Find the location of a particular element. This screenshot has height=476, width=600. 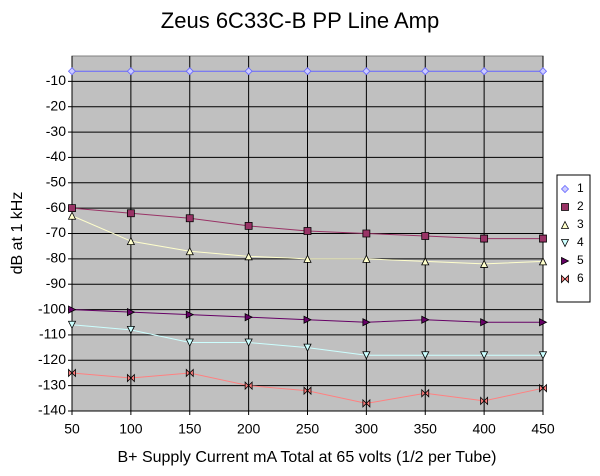

y-tick-label: -130 is located at coordinates (52, 384).